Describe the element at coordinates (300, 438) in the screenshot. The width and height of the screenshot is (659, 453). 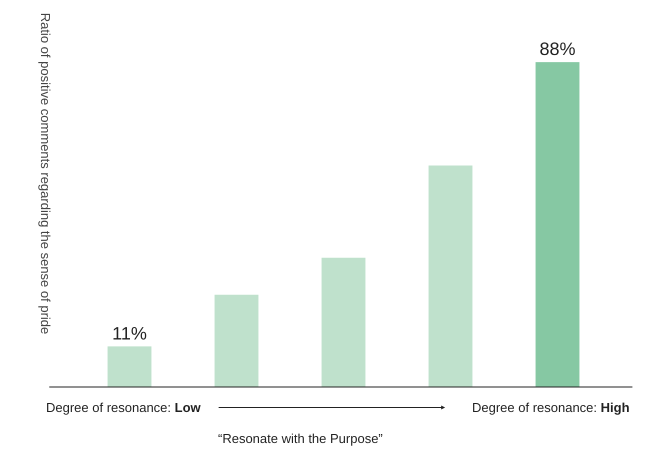
I see `text: “Resonate with the Purpose”` at that location.